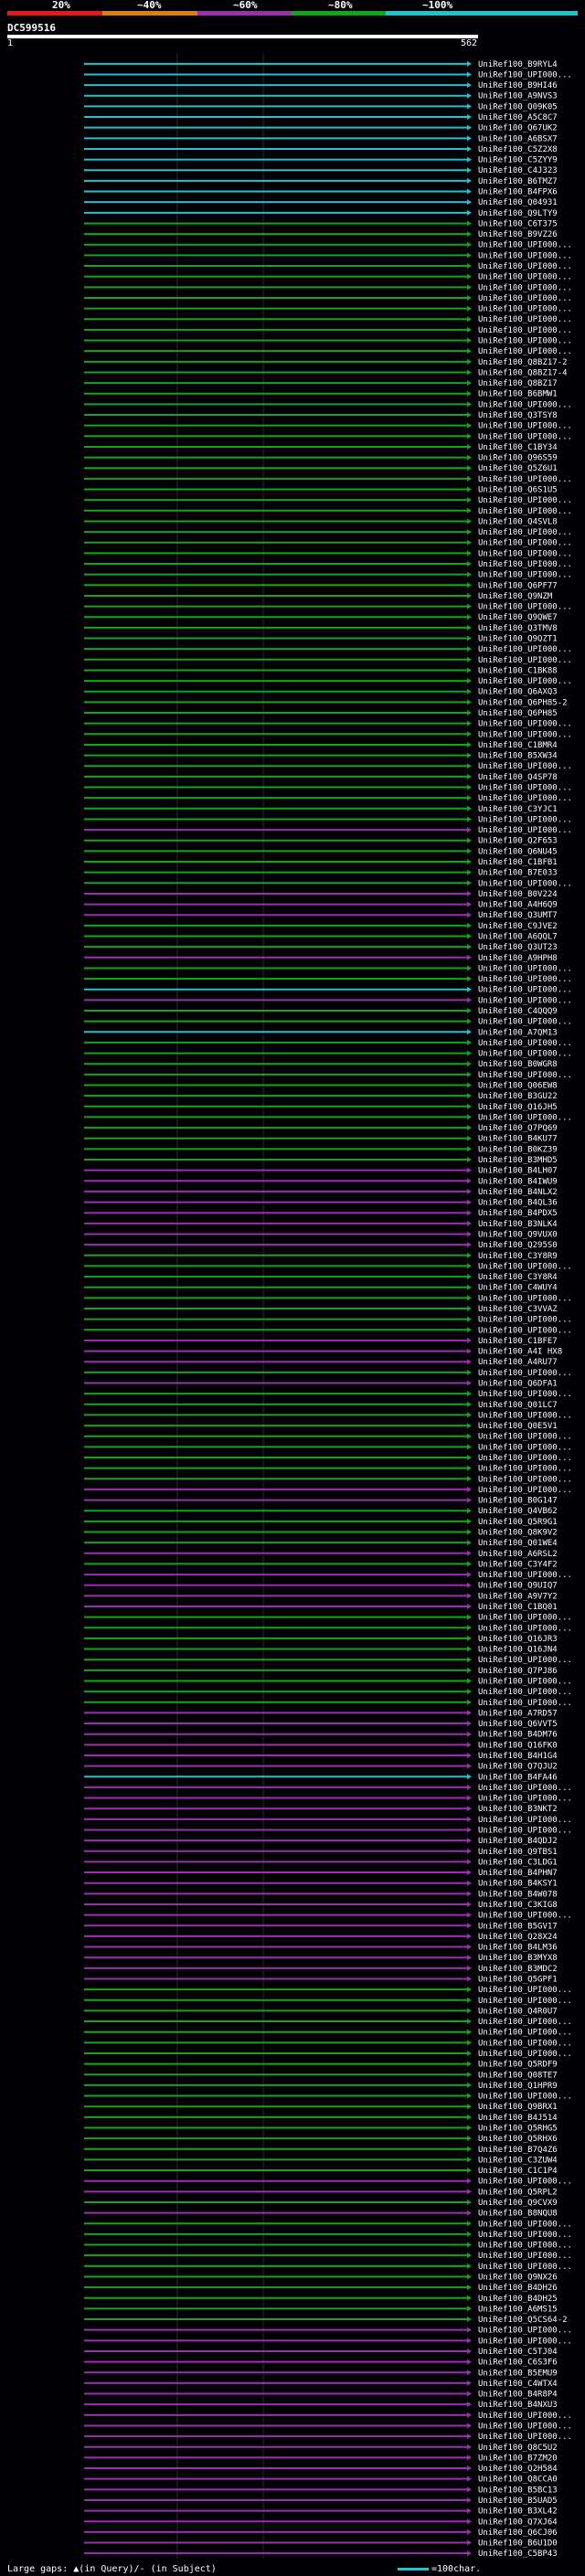 The image size is (585, 2576). I want to click on hit-row: UniRef100_C6S3F6, so click(321, 2363).